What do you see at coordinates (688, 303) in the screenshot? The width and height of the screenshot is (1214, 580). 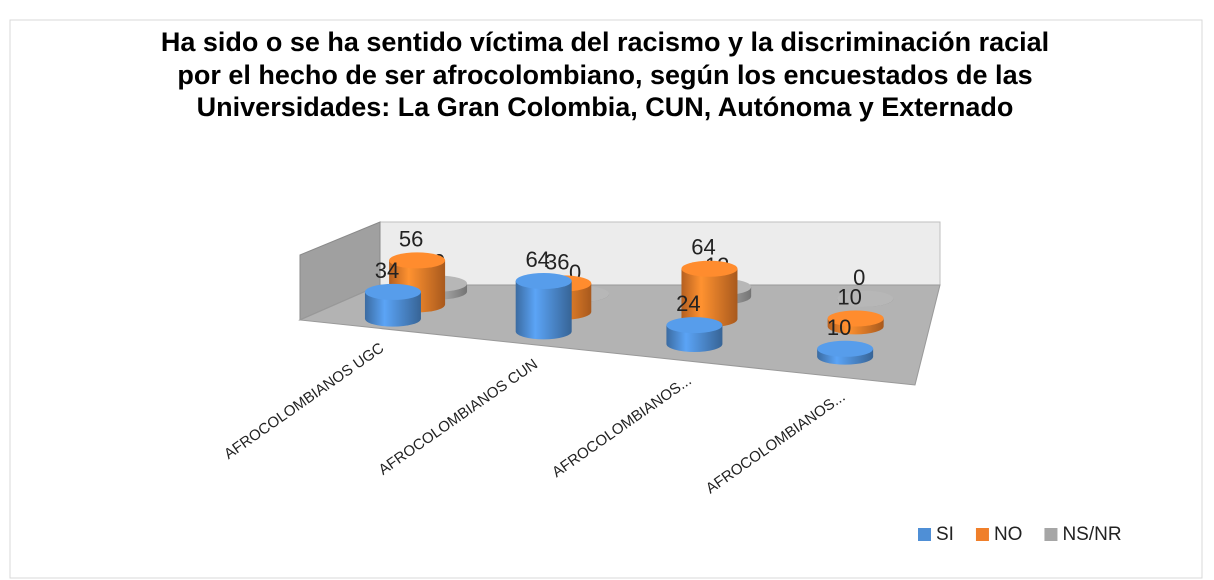 I see `data-label: 24` at bounding box center [688, 303].